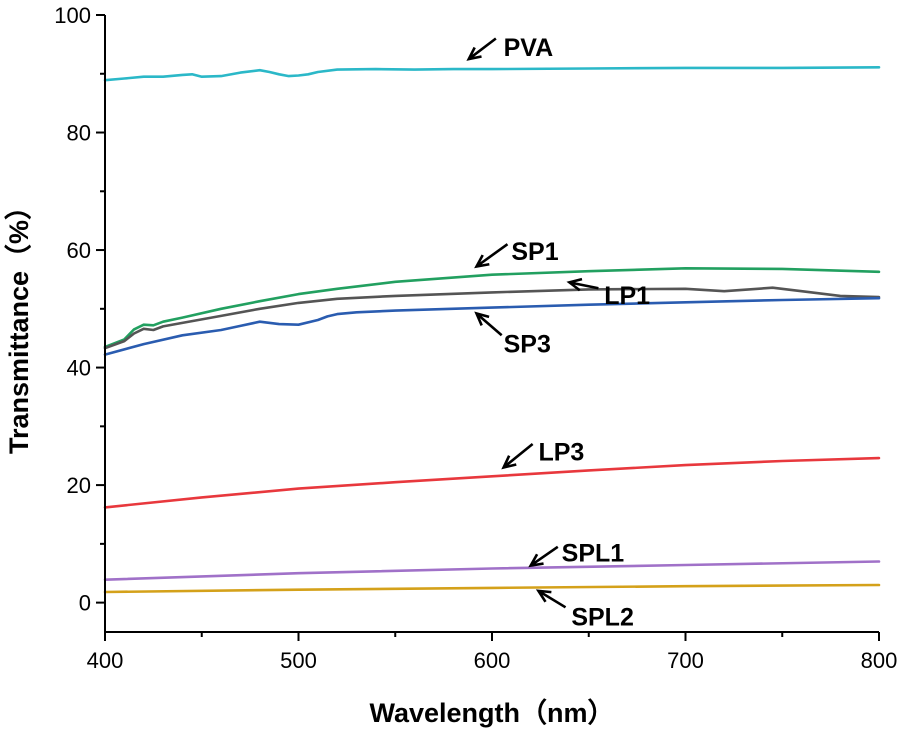  I want to click on y-ticks: 0 20 40 60 80 100, so click(79, 309).